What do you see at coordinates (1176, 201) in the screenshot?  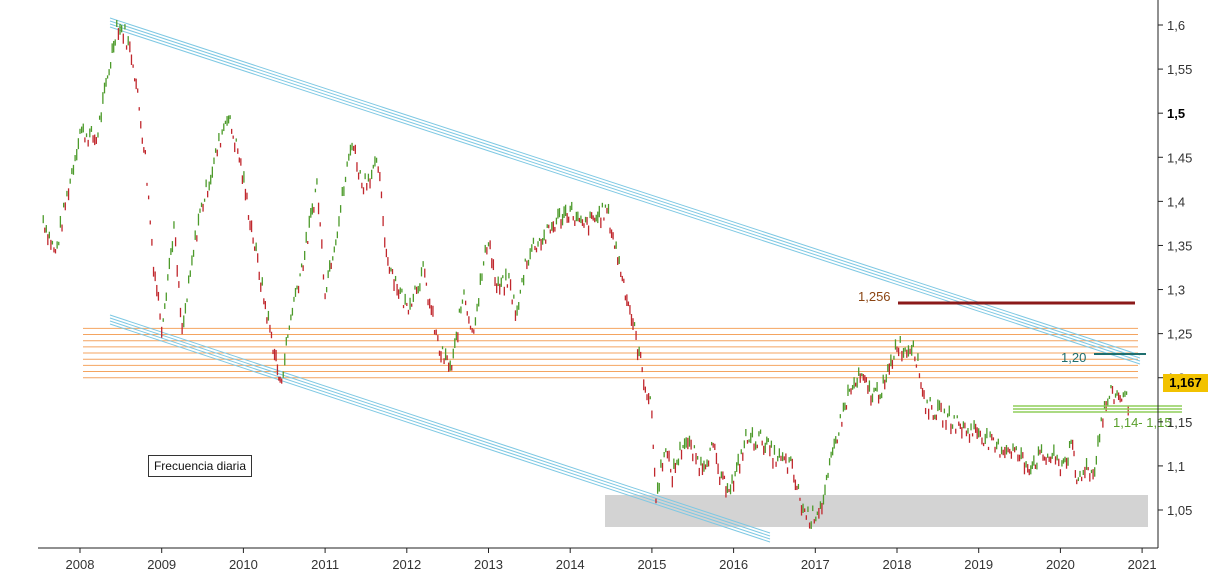 I see `y-tick-label: 1,4` at bounding box center [1176, 201].